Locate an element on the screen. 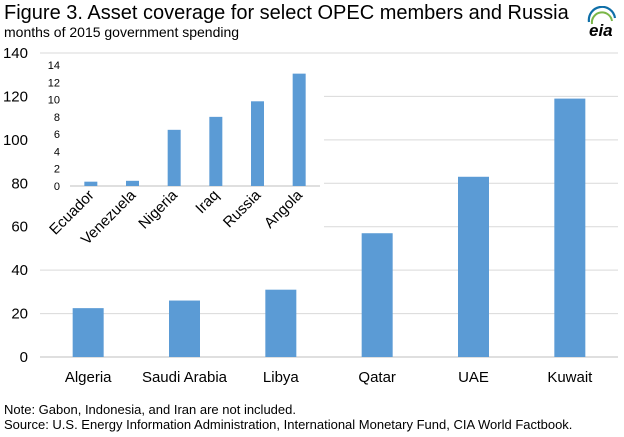 Image resolution: width=624 pixels, height=437 pixels. eia-logo-icon: eia is located at coordinates (602, 22).